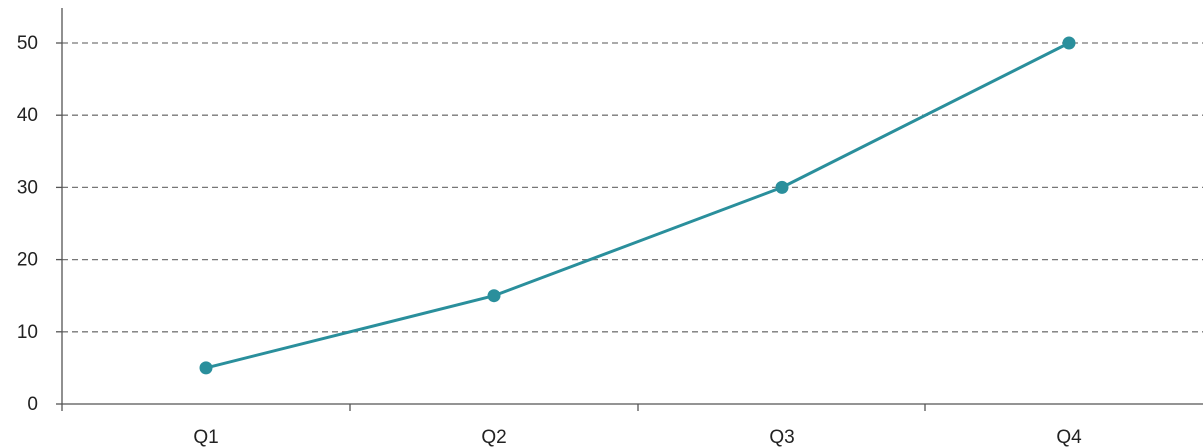 The height and width of the screenshot is (447, 1203). I want to click on y-tick-label: 20, so click(27, 260).